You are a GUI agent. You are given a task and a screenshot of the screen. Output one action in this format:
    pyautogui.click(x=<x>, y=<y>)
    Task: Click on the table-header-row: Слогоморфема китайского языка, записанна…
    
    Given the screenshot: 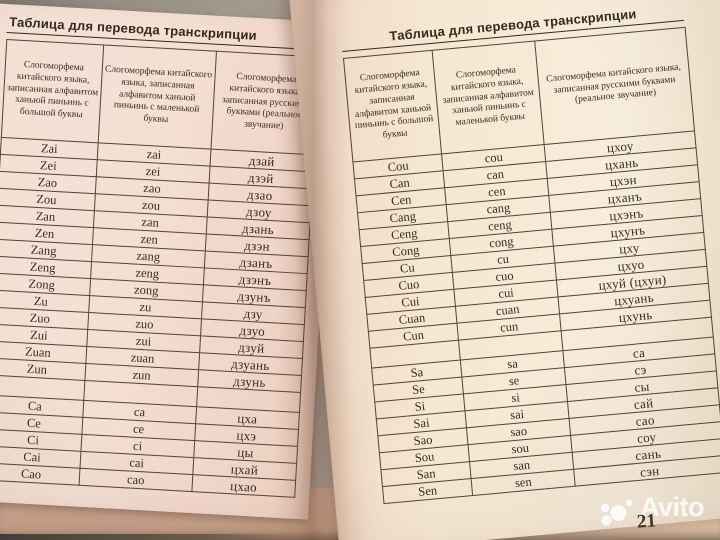 What is the action you would take?
    pyautogui.click(x=160, y=97)
    